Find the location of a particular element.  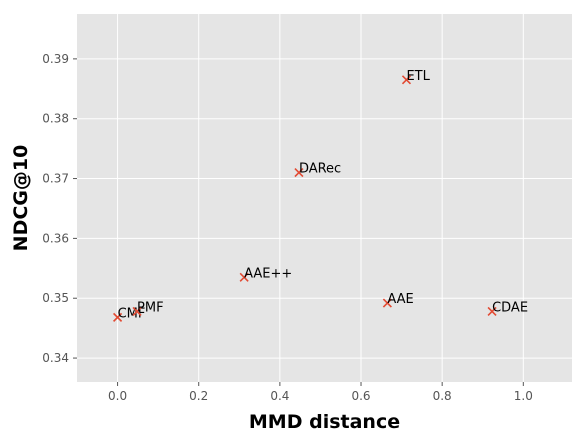

x-tick-label: 0.4 is located at coordinates (279, 396).